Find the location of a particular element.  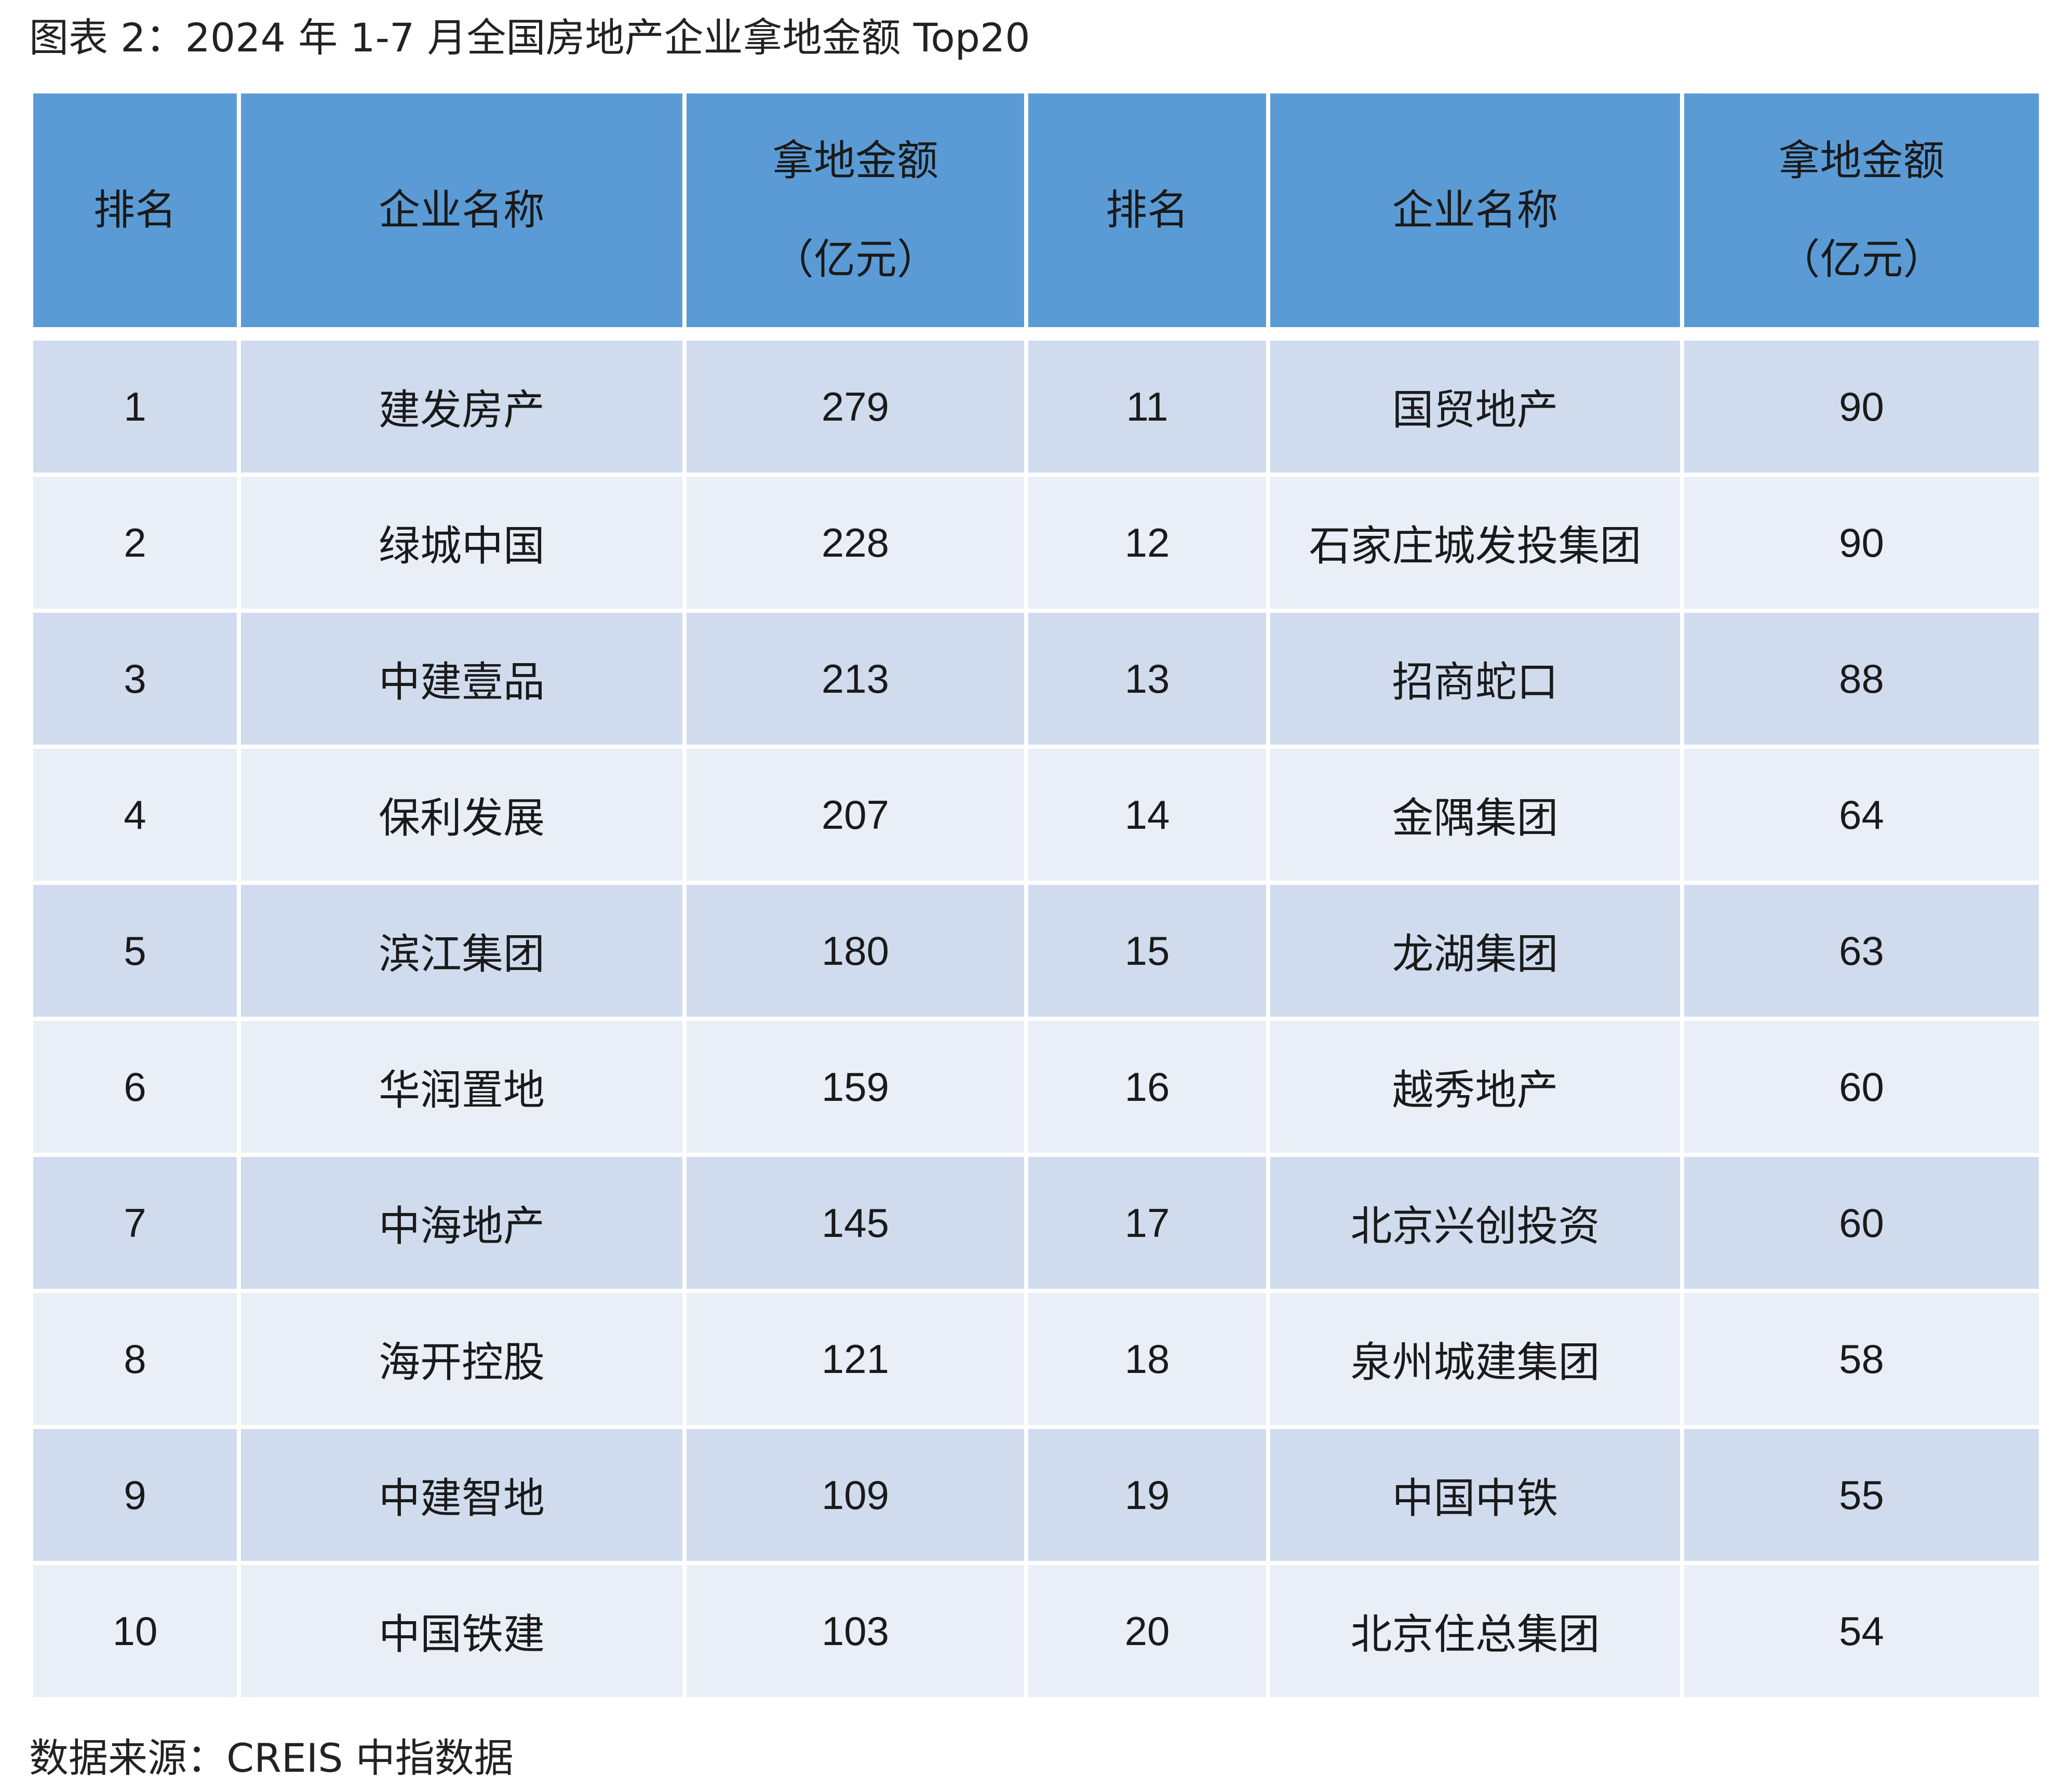

table-row: 7 中海地产 145 17 北京兴创投资 60 is located at coordinates (1036, 1223).